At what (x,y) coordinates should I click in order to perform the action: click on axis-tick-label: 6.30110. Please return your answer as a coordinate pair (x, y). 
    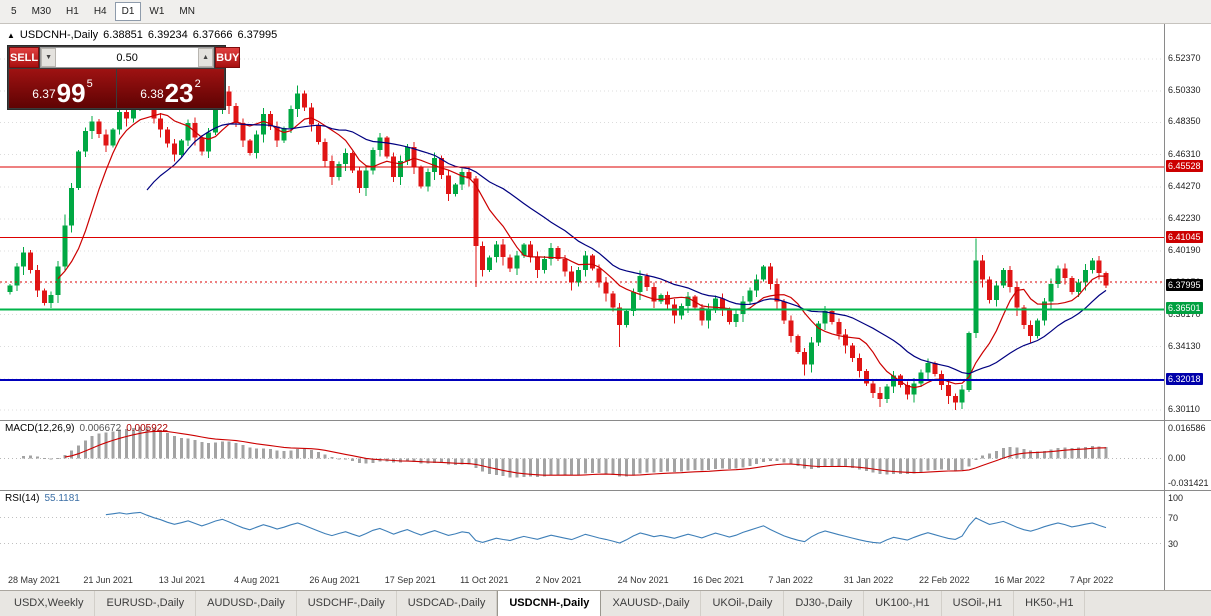
    Looking at the image, I should click on (1184, 409).